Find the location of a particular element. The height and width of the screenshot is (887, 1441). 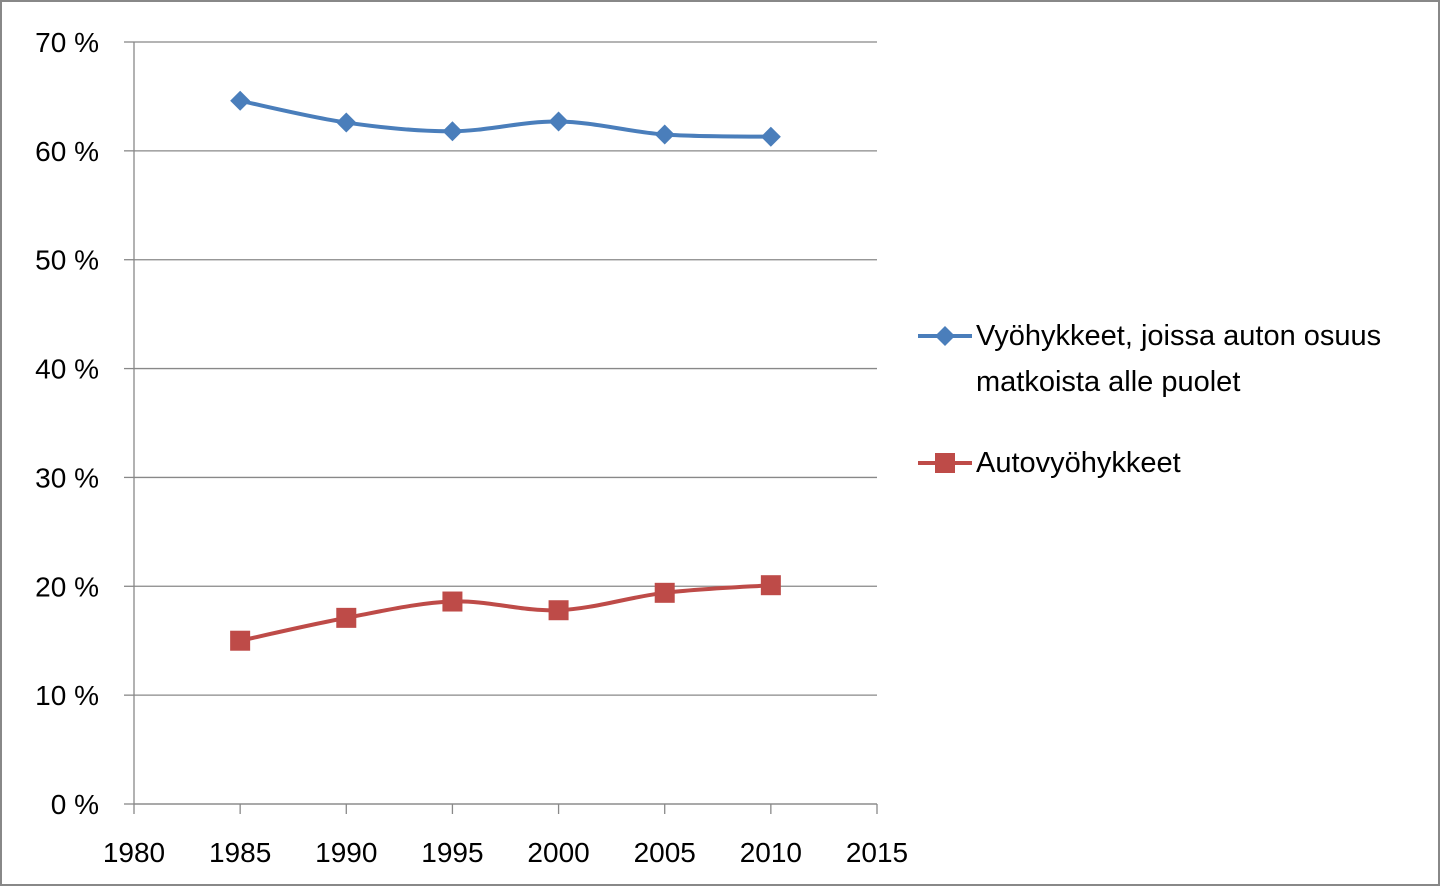

x-tick-label: 2005 is located at coordinates (665, 852).